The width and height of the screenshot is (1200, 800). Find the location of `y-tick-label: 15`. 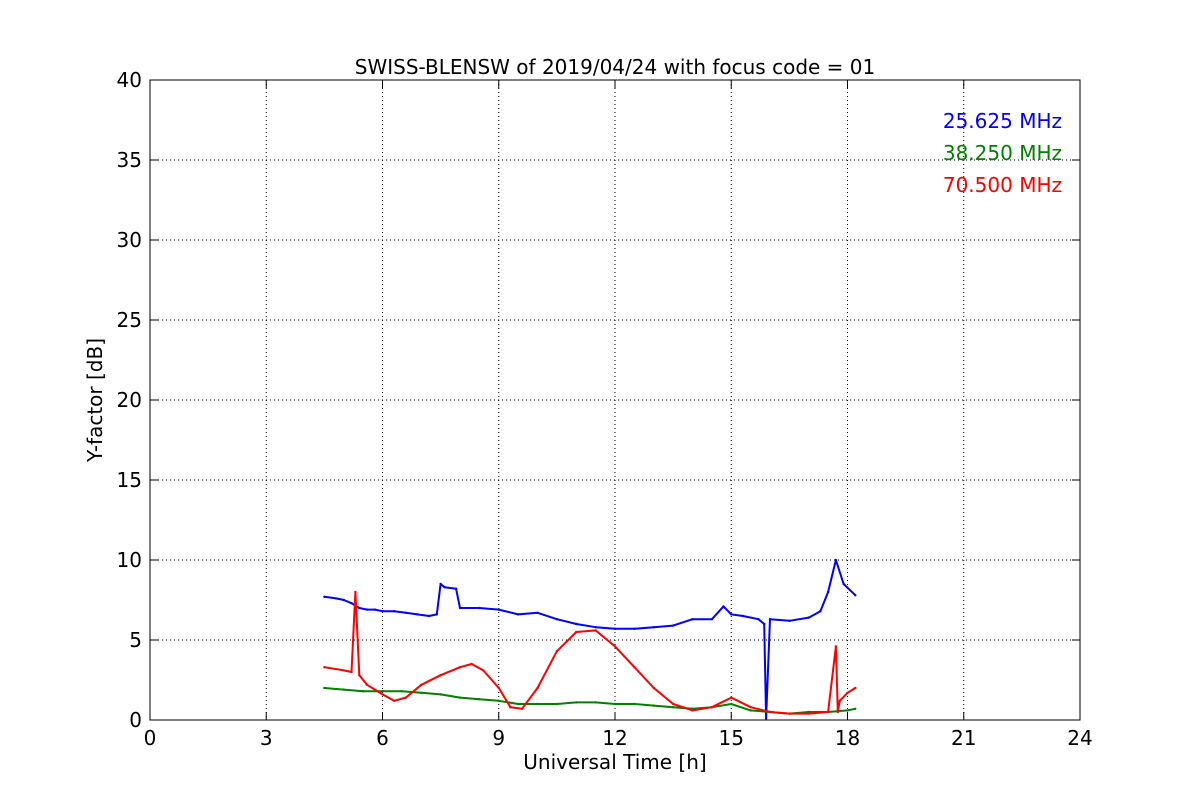

y-tick-label: 15 is located at coordinates (129, 480).